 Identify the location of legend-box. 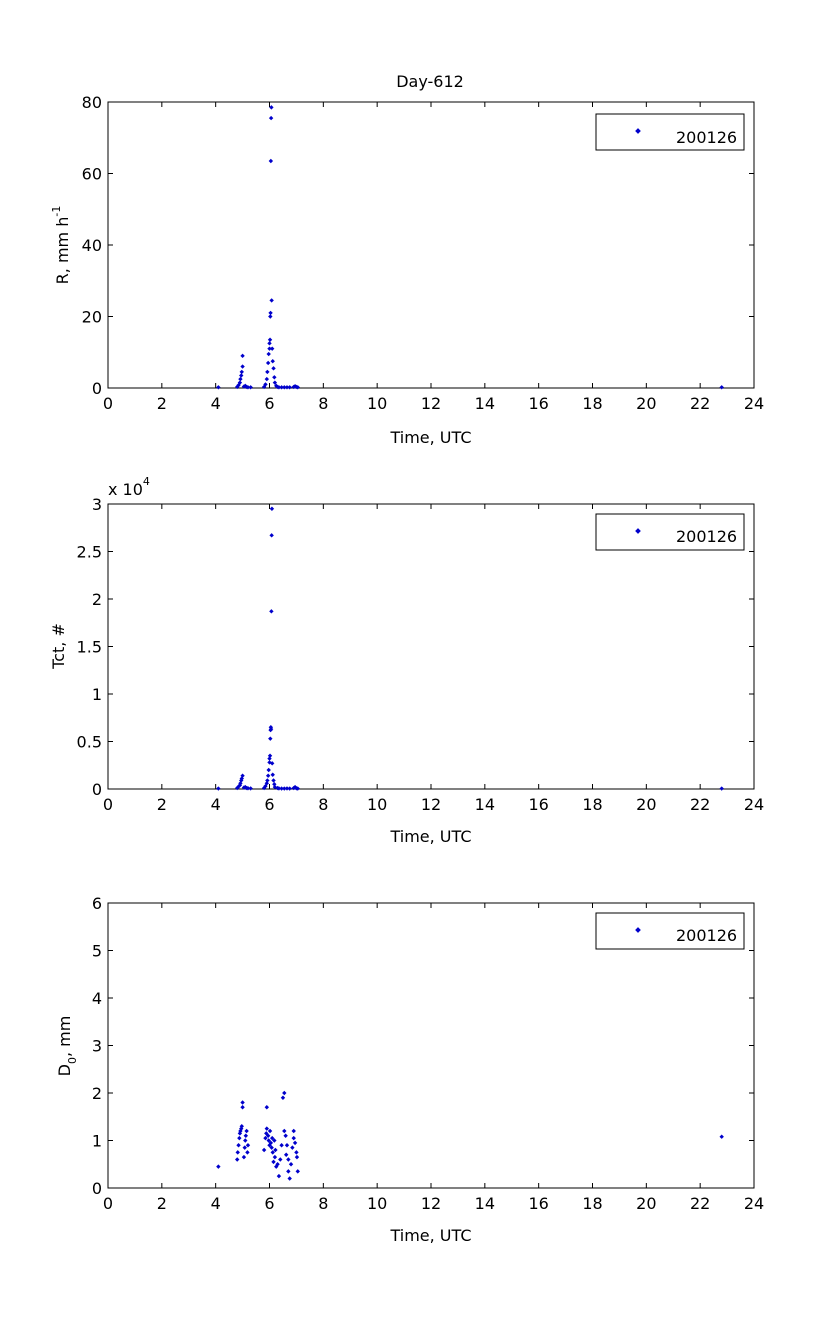
(670, 931).